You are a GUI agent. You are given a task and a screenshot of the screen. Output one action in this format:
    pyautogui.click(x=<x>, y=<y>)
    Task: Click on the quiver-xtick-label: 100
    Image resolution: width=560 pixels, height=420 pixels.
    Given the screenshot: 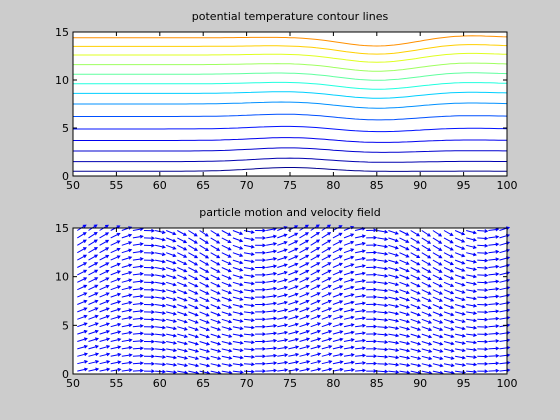 What is the action you would take?
    pyautogui.click(x=507, y=383)
    